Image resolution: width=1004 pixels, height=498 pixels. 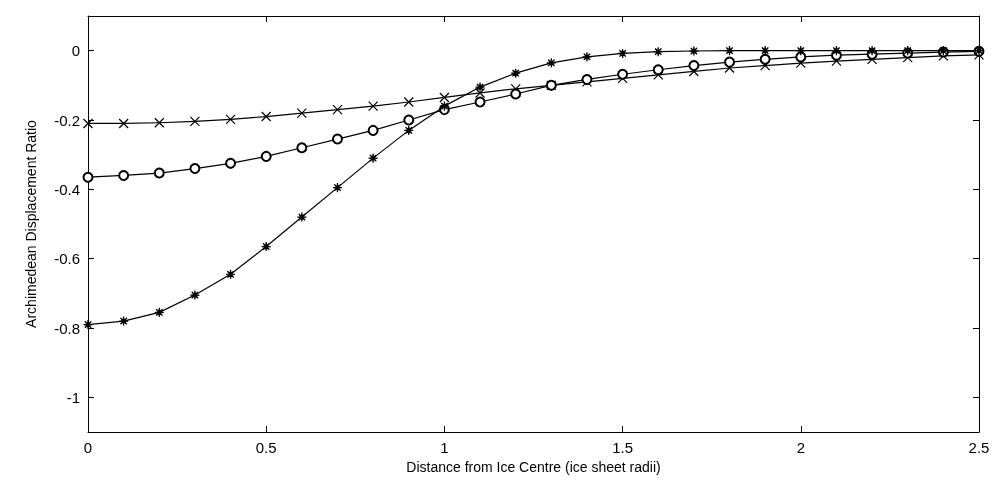 I want to click on x-tick-label: 1, so click(x=444, y=447).